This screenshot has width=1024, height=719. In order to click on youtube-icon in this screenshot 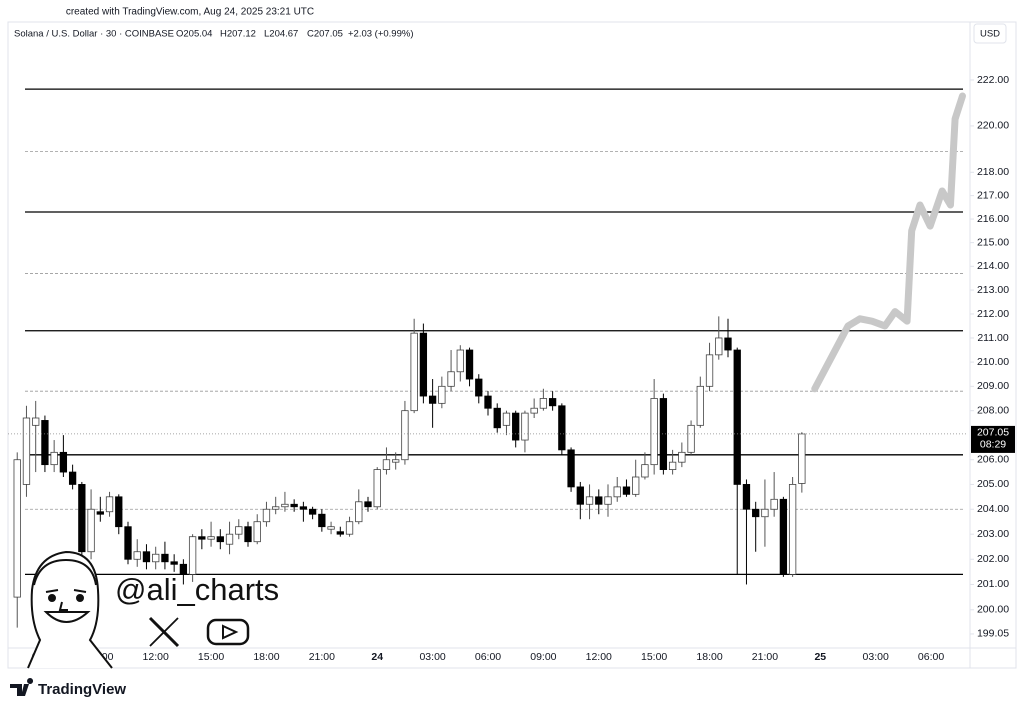, I will do `click(228, 632)`.